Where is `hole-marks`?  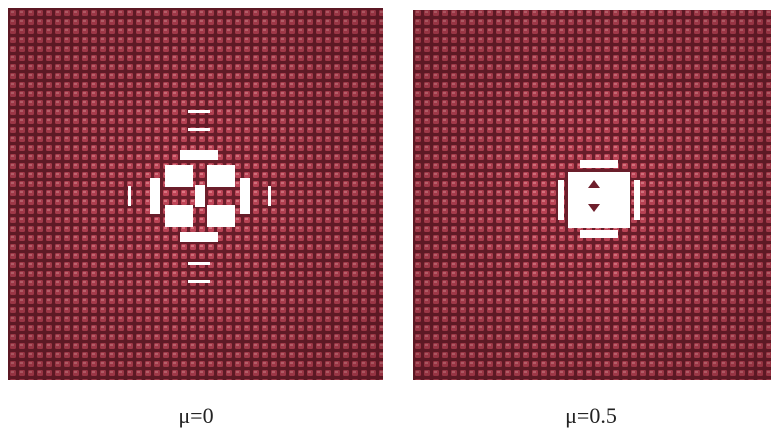 hole-marks is located at coordinates (594, 196).